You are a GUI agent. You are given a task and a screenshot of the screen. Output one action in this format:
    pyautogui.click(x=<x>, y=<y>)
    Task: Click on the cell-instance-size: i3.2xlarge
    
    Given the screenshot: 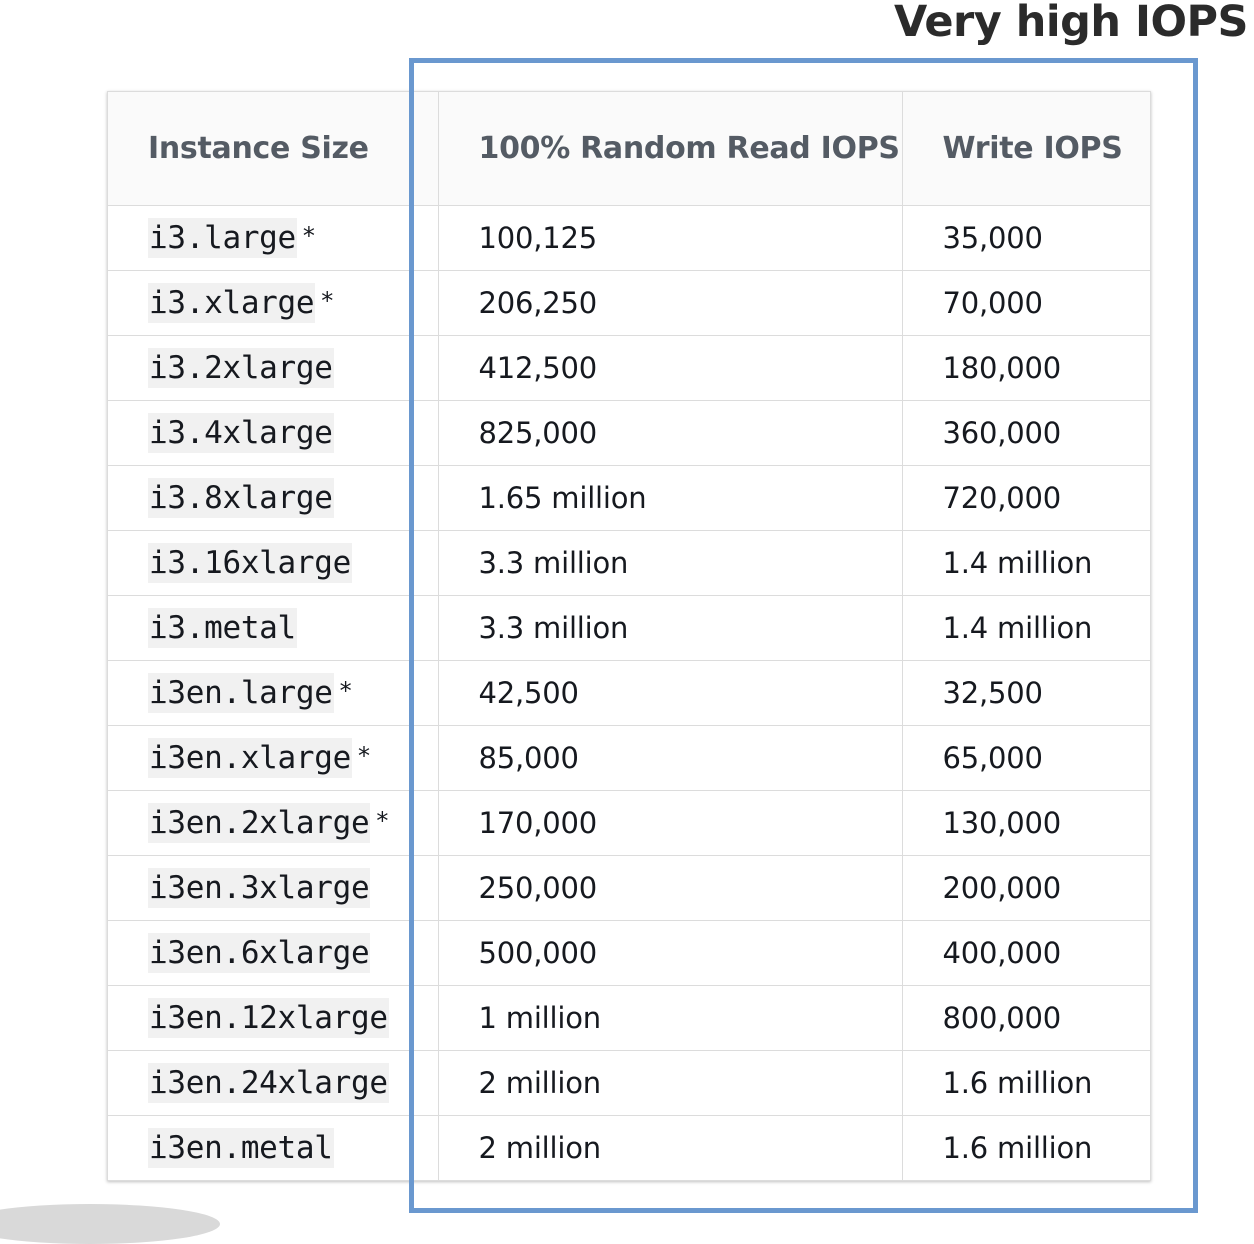 What is the action you would take?
    pyautogui.click(x=273, y=368)
    